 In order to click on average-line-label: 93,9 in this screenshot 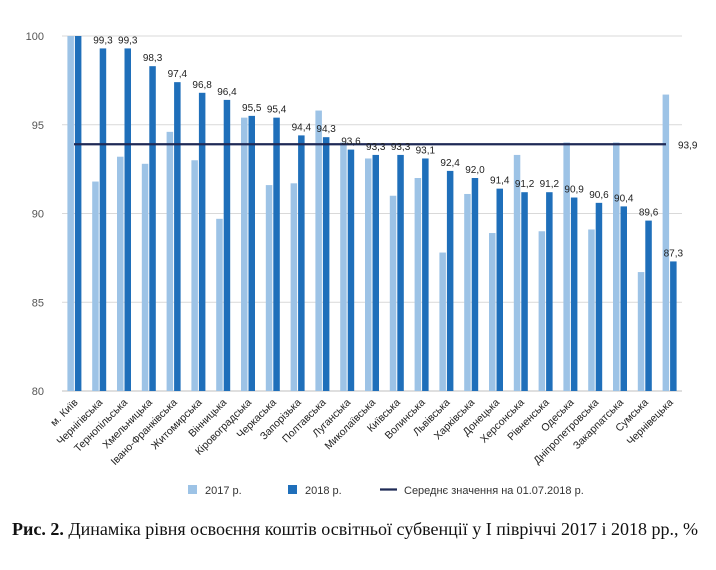, I will do `click(688, 145)`.